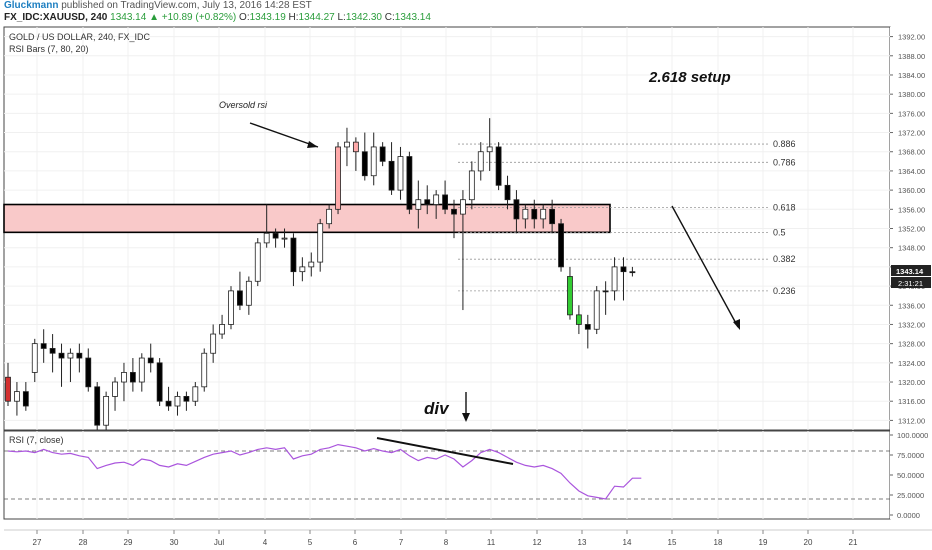  What do you see at coordinates (83, 542) in the screenshot?
I see `time-tick-label: 28` at bounding box center [83, 542].